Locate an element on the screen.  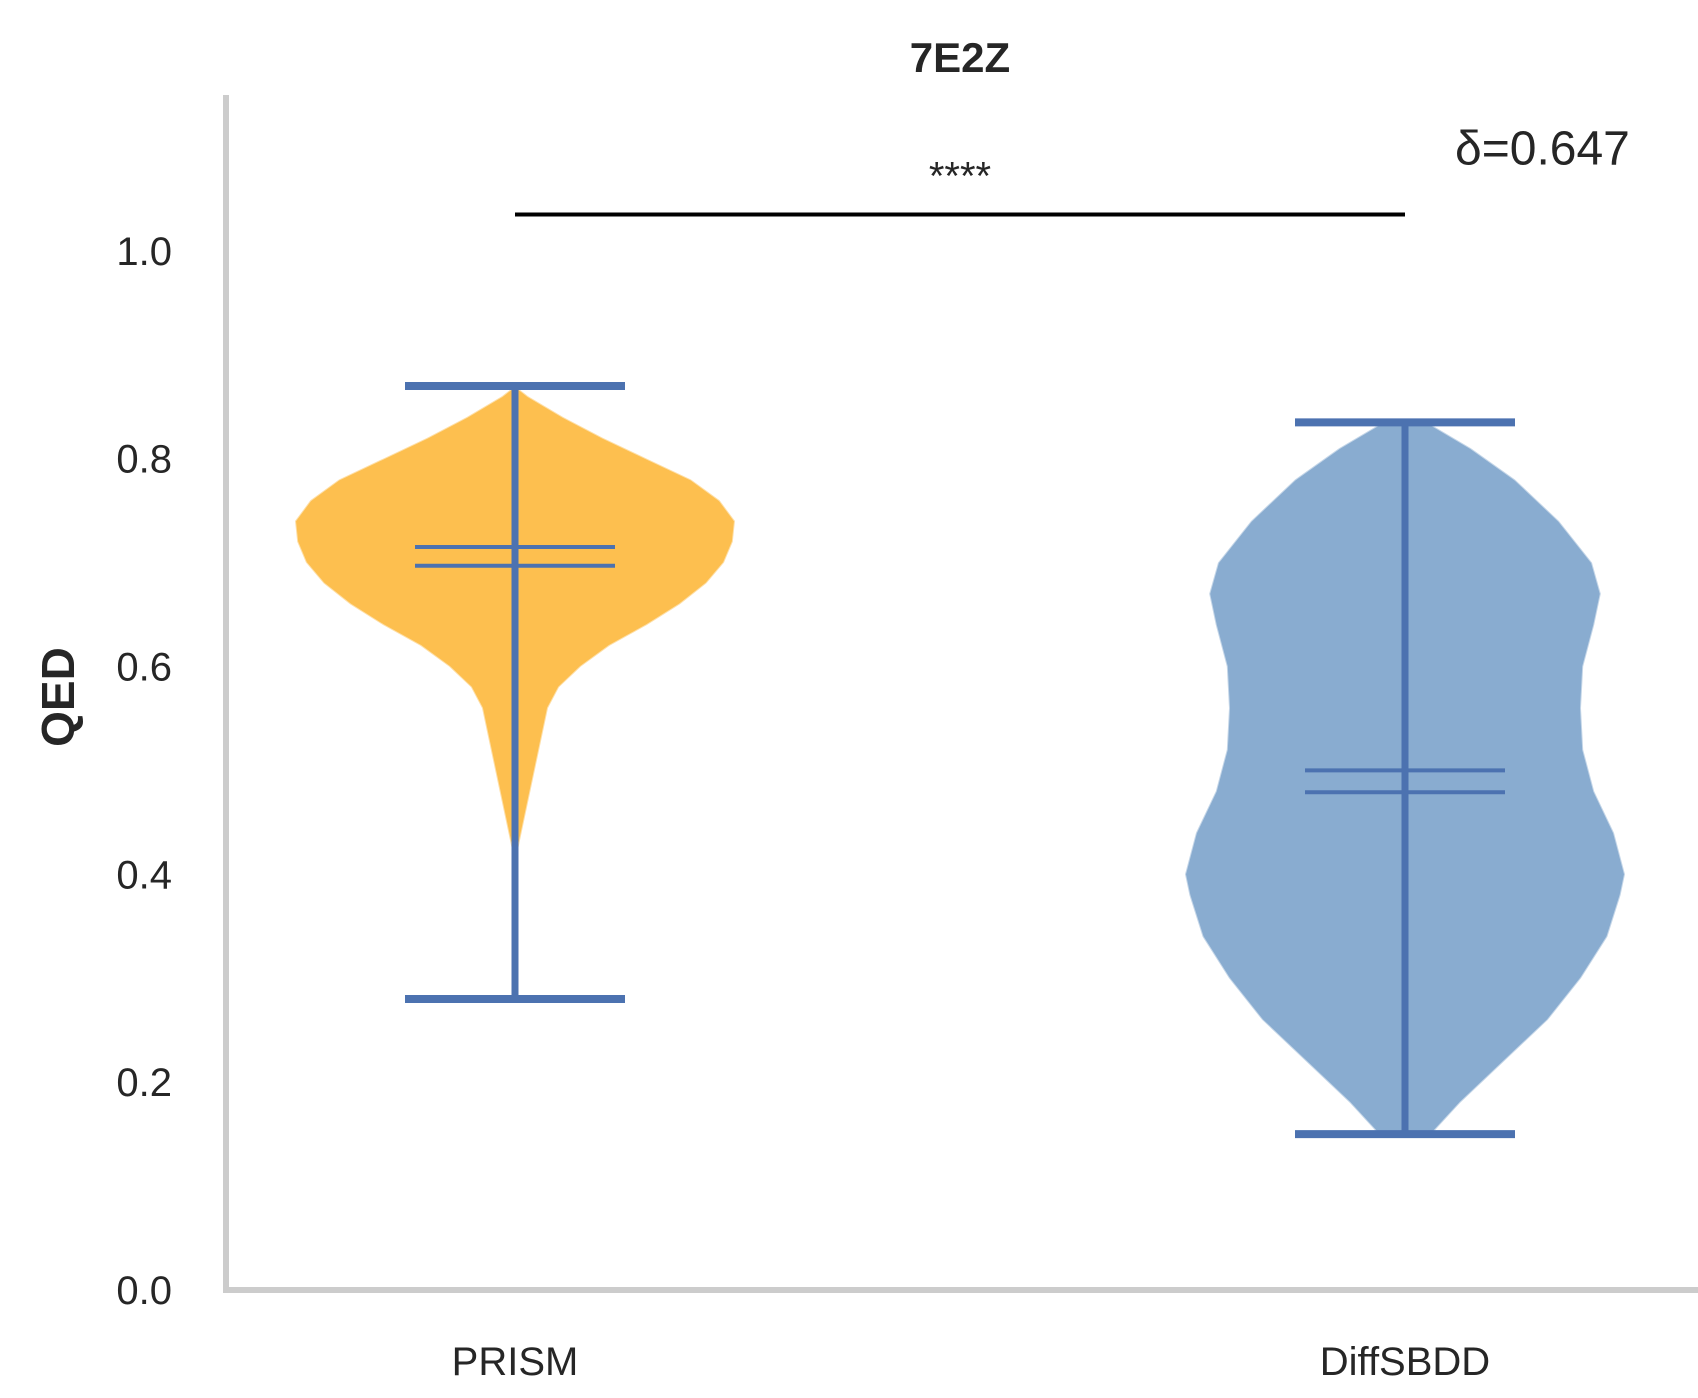
y-tick-label-1: 0.2 is located at coordinates (144, 1083).